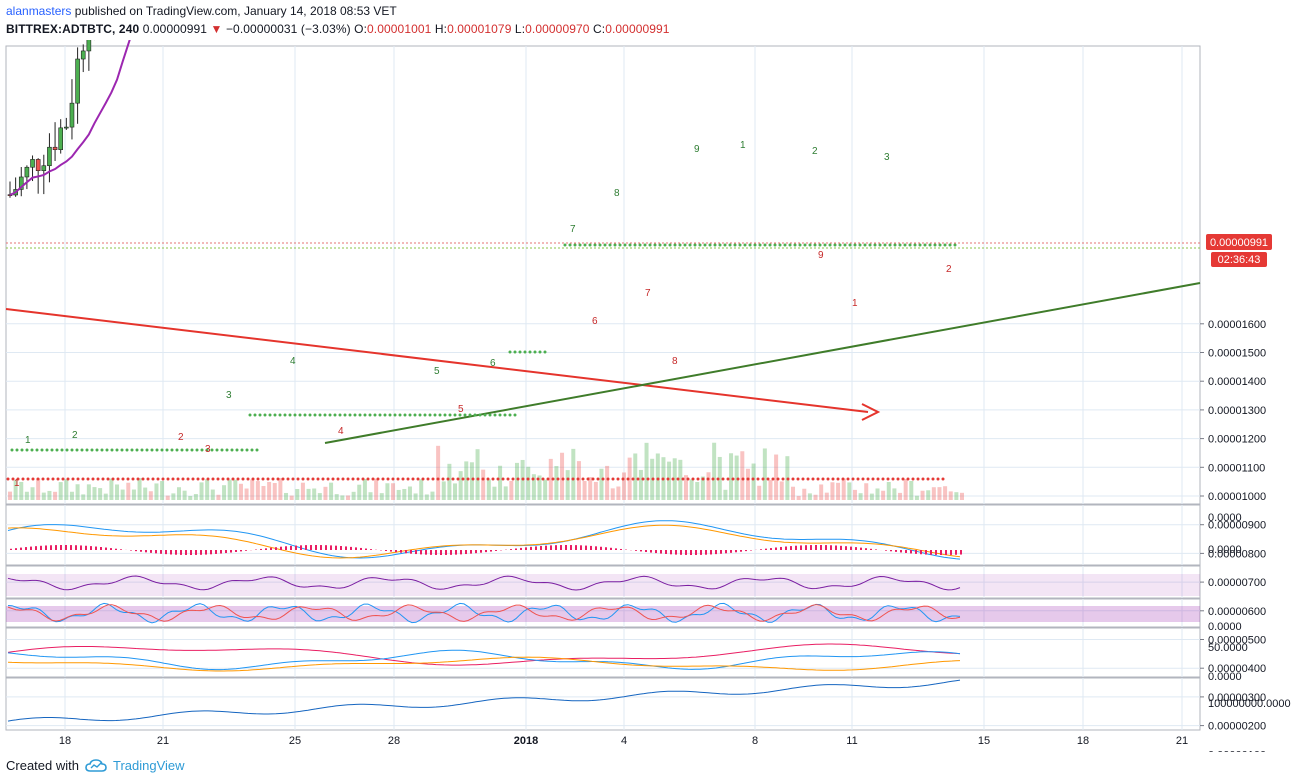  What do you see at coordinates (148, 765) in the screenshot?
I see `tradingview-brand-link: TradingView` at bounding box center [148, 765].